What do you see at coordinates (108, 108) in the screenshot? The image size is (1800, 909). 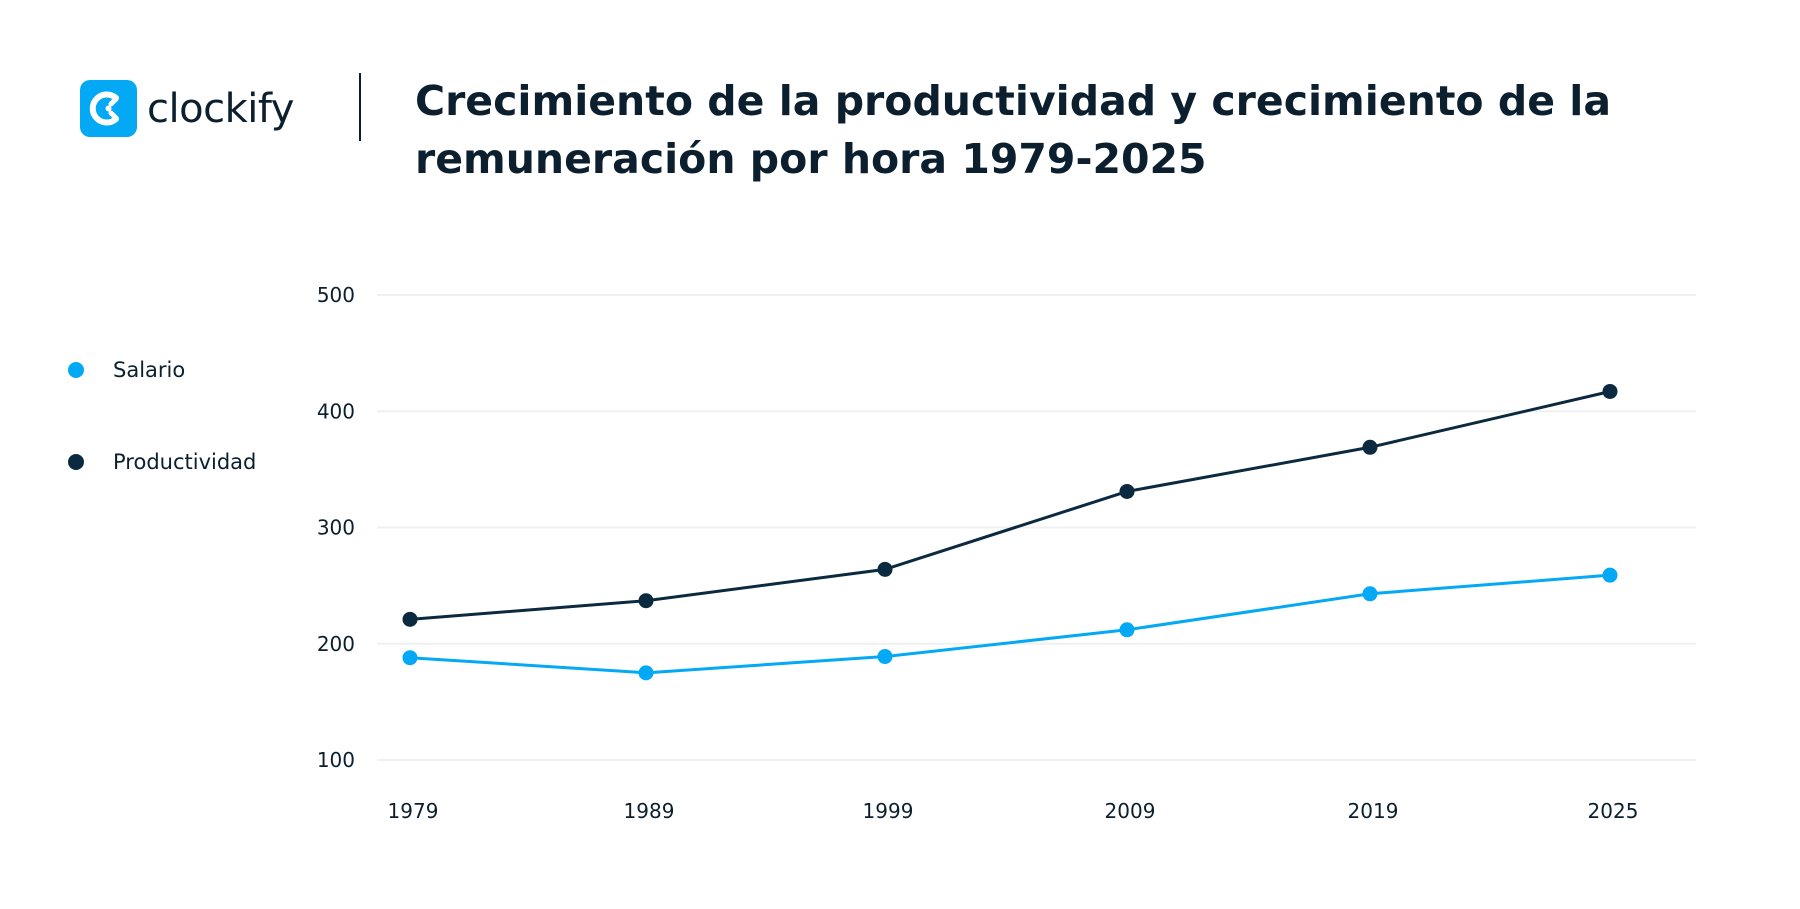 I see `clockify-logo-icon` at bounding box center [108, 108].